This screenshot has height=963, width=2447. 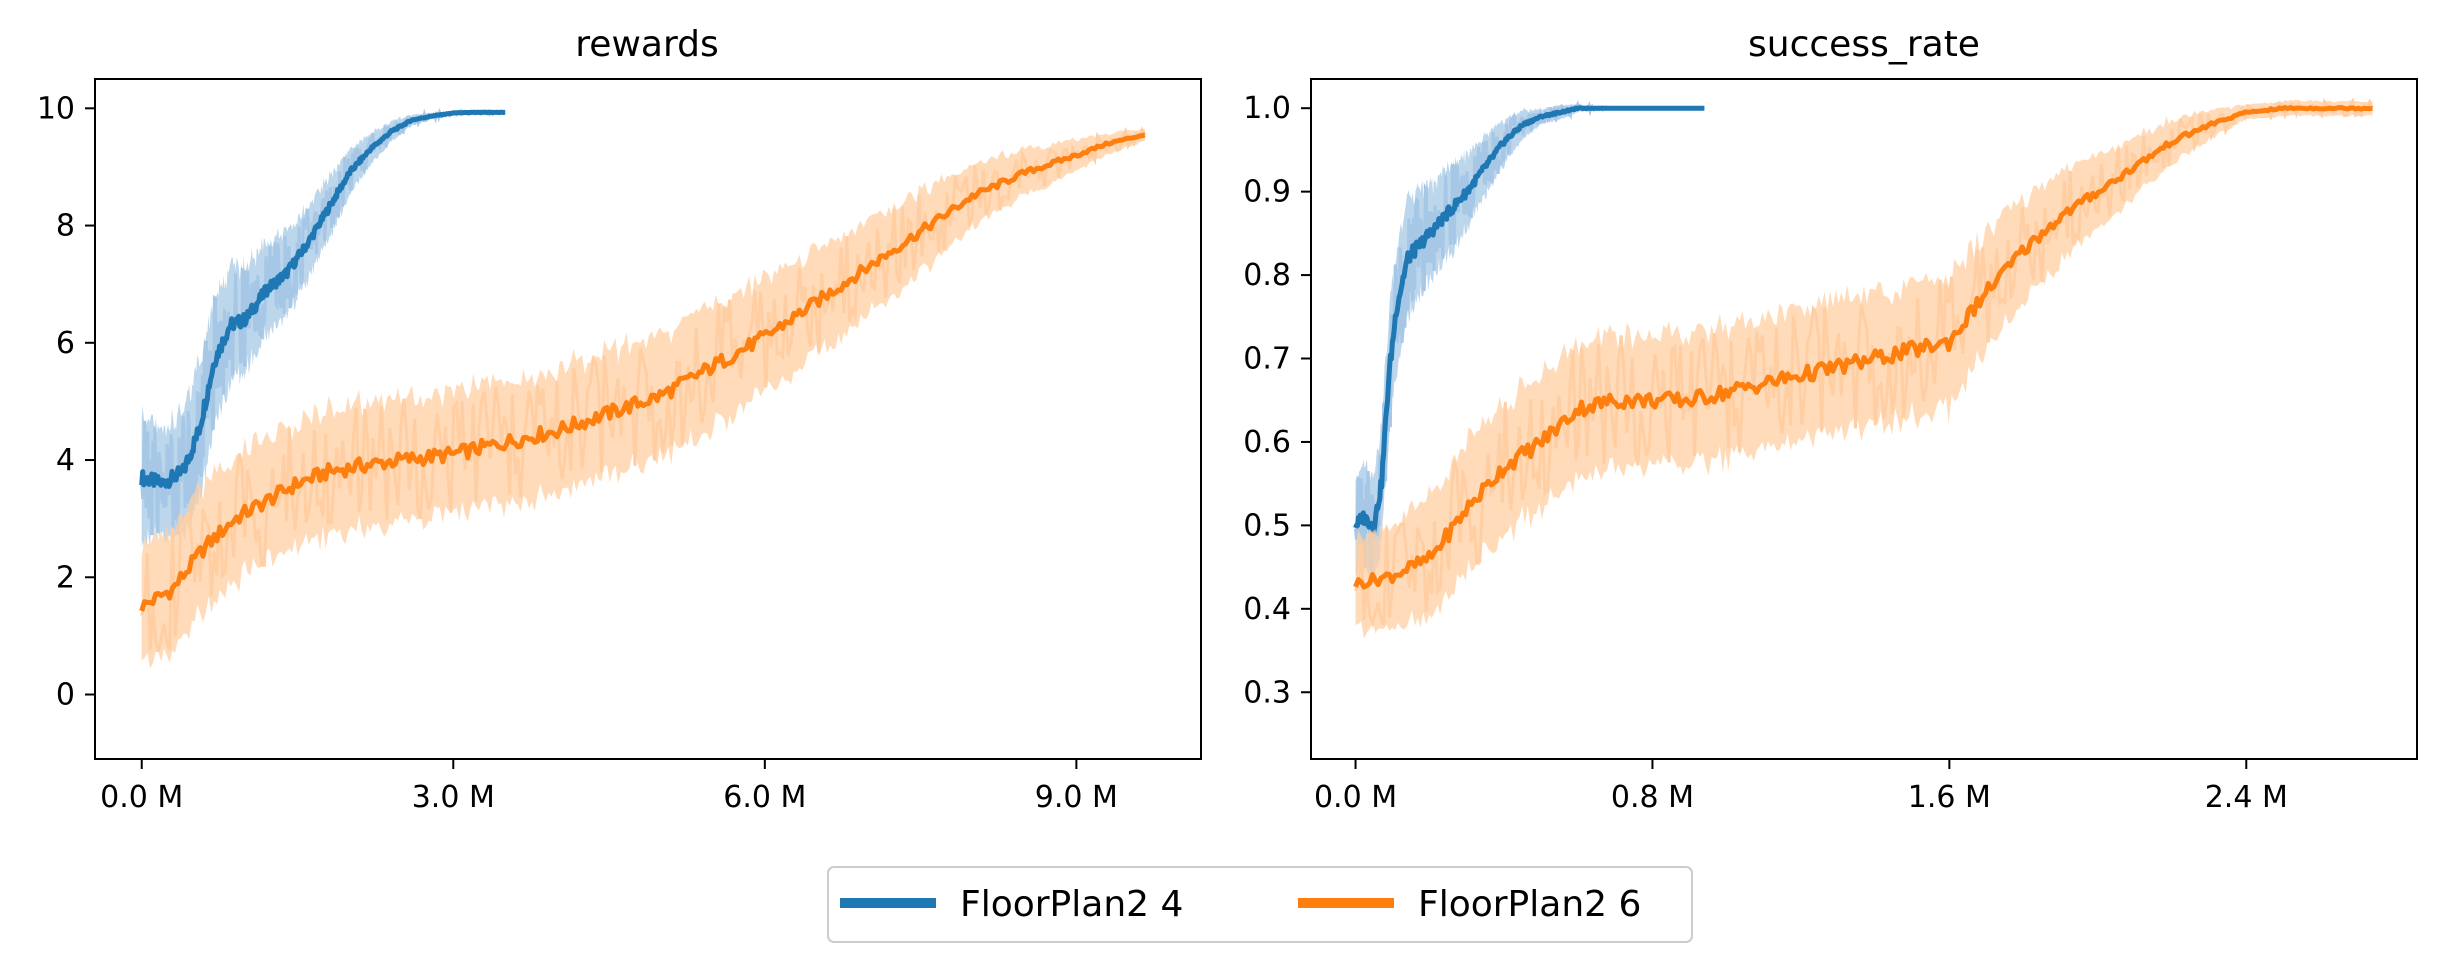 What do you see at coordinates (646, 44) in the screenshot?
I see `chart-title: rewards` at bounding box center [646, 44].